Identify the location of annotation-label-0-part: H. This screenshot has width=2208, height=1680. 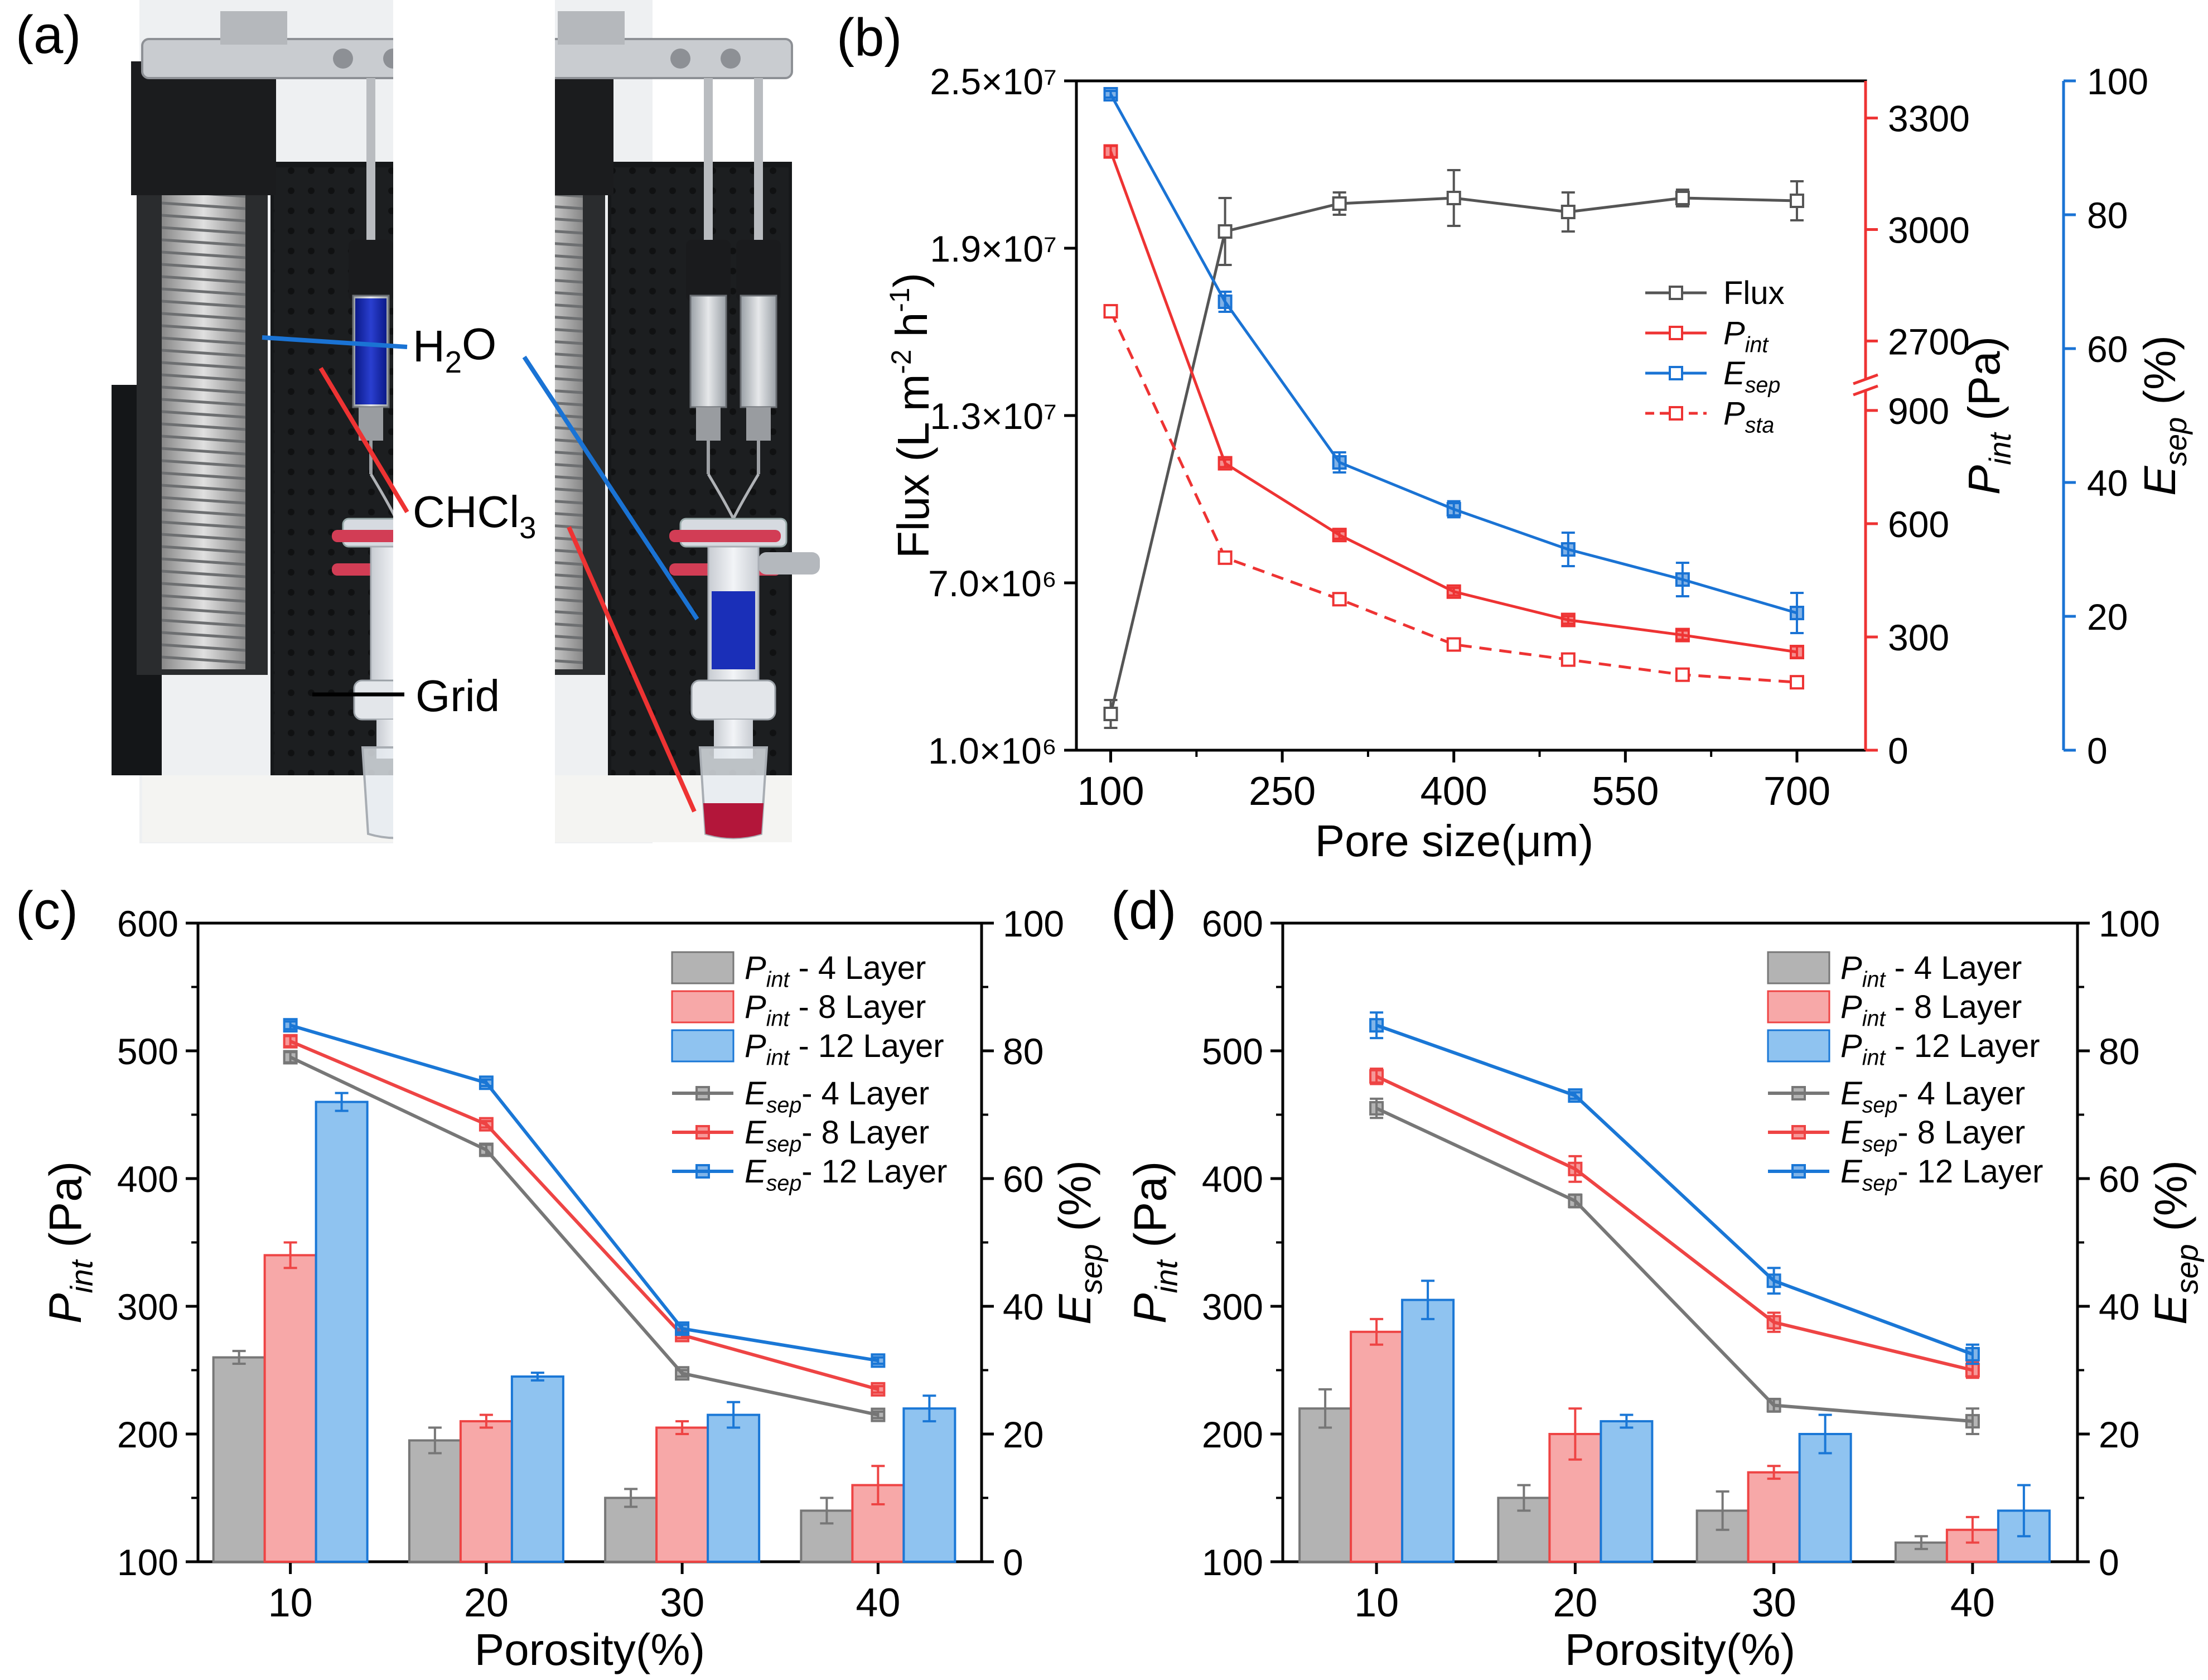
(429, 346).